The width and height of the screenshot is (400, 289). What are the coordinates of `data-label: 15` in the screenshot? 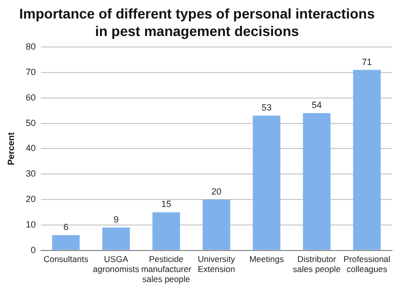 It's located at (166, 204).